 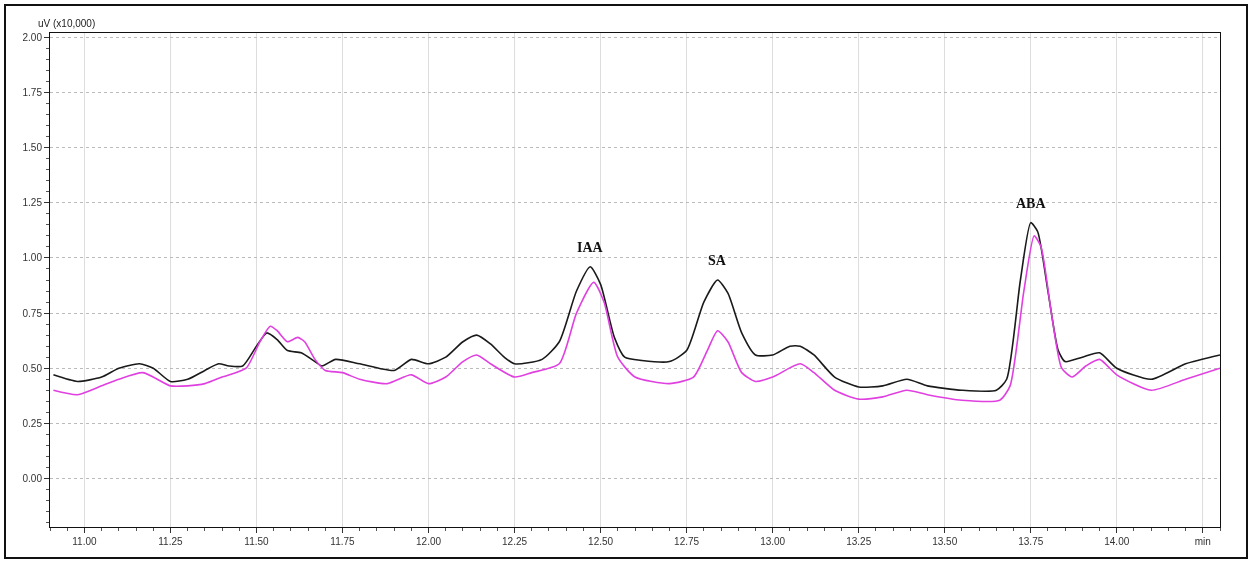 I want to click on annotation: ABA, so click(x=1031, y=203).